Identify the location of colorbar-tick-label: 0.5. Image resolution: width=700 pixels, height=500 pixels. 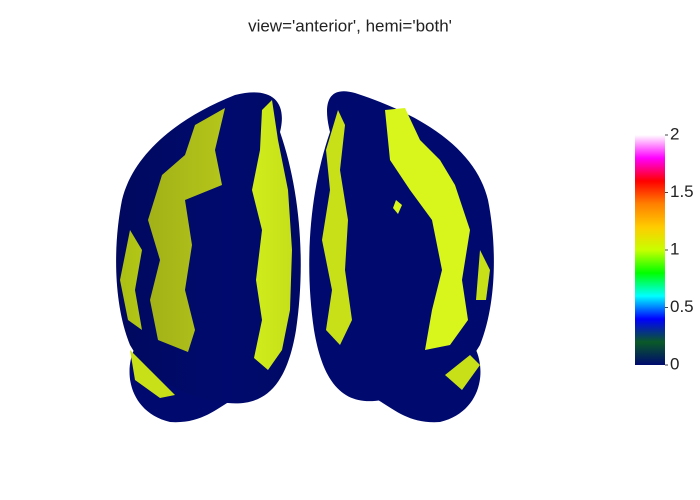
(682, 306).